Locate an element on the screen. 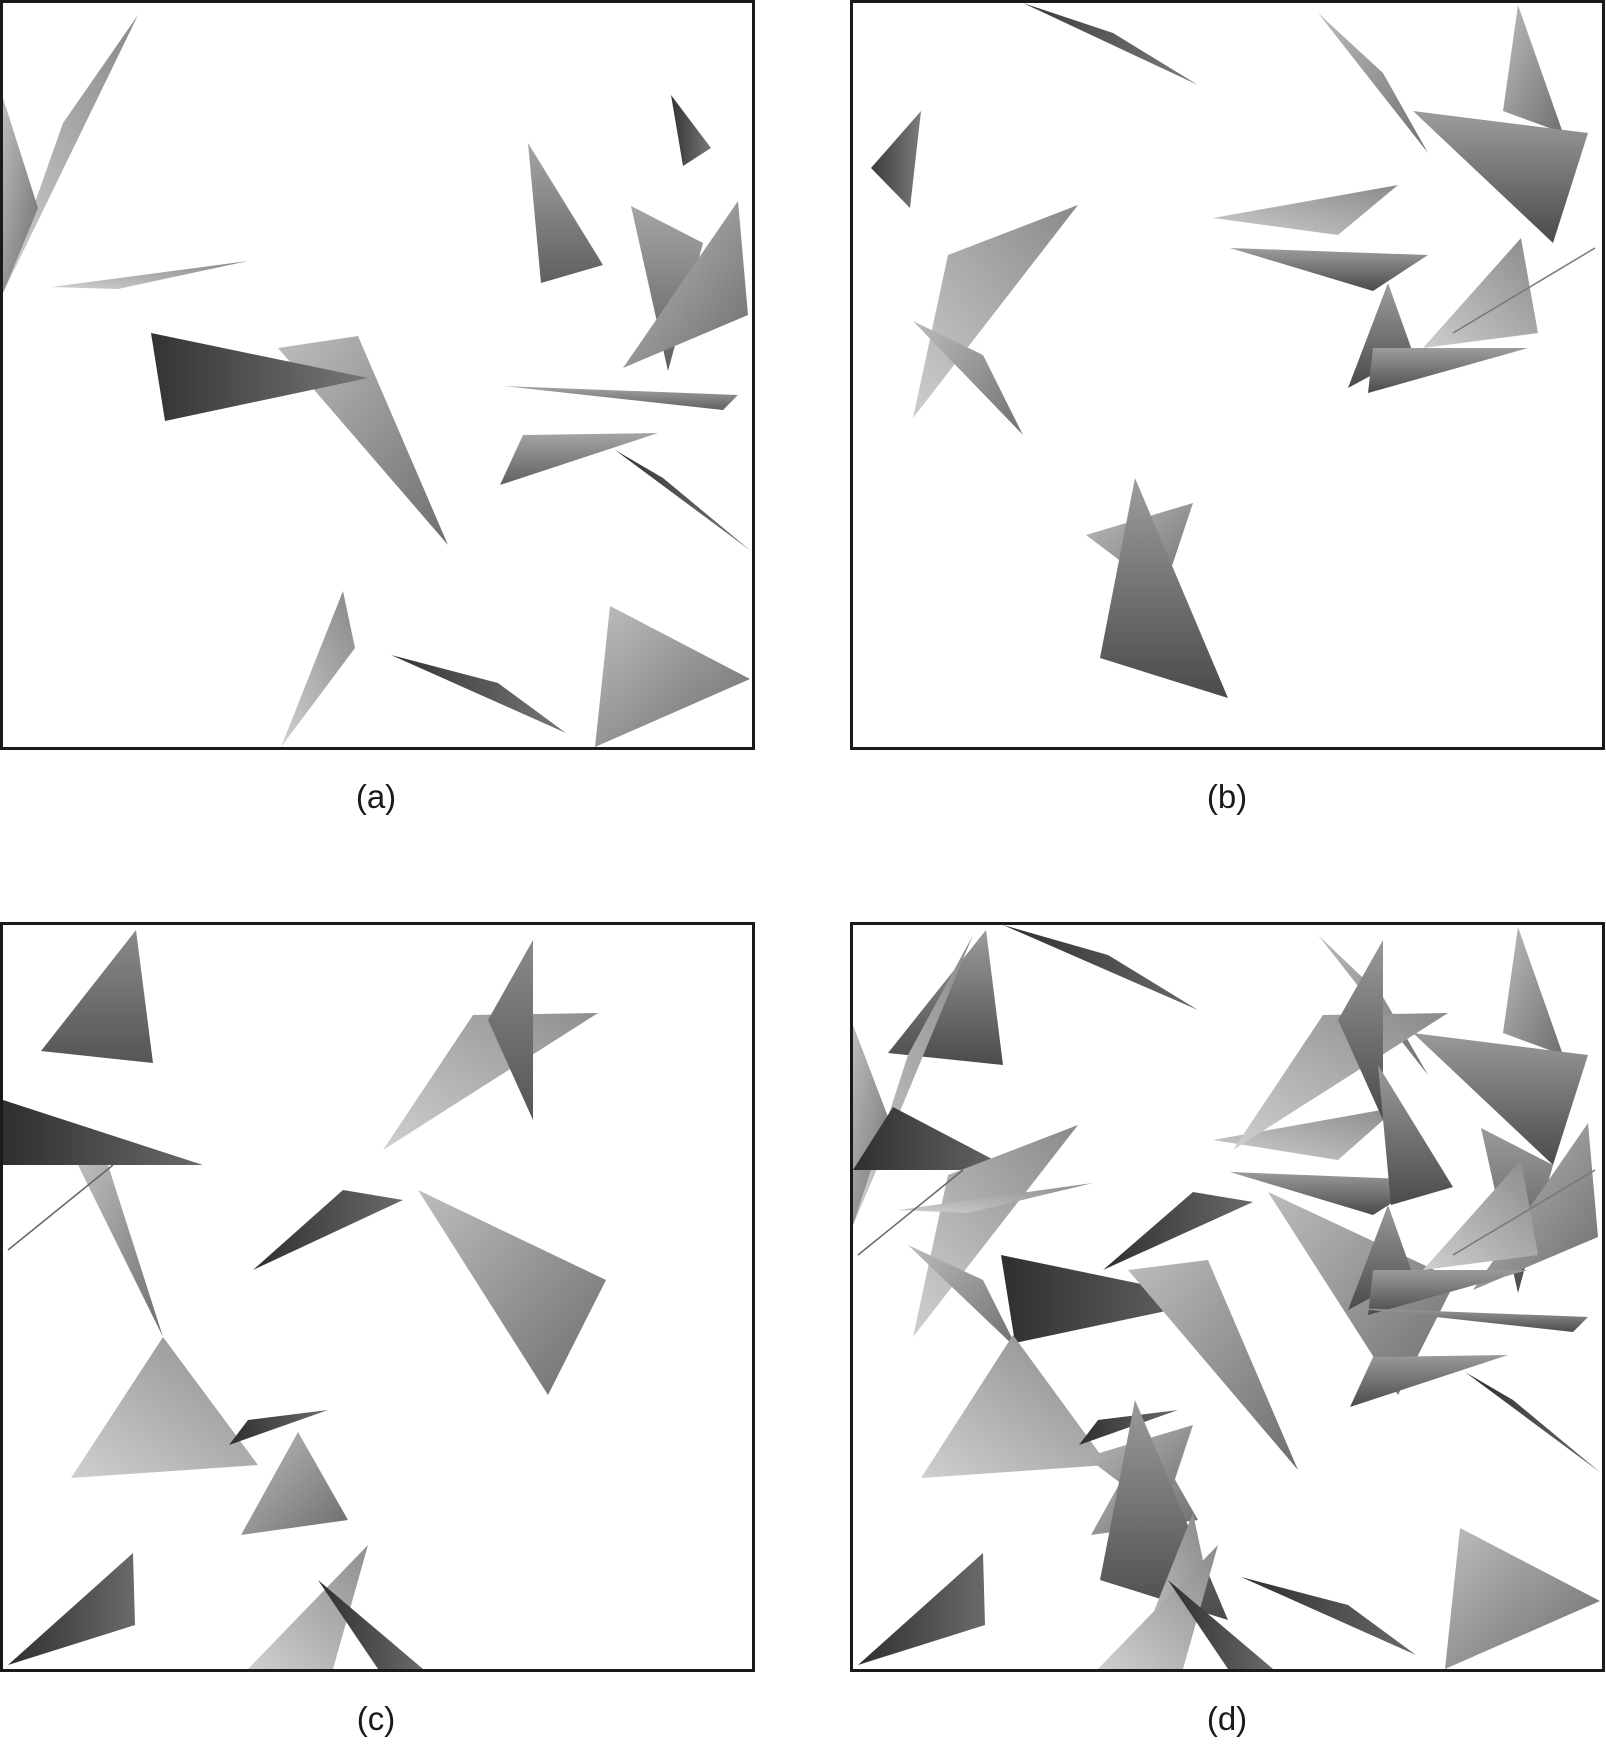 The image size is (1606, 1744). caption-a: (a) is located at coordinates (376, 796).